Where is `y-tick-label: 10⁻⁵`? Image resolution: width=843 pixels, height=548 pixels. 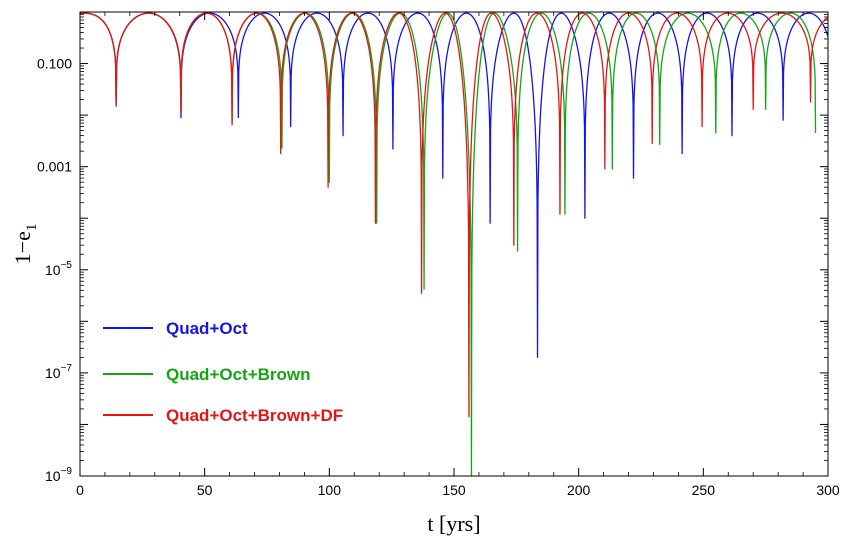 y-tick-label: 10⁻⁵ is located at coordinates (58, 269).